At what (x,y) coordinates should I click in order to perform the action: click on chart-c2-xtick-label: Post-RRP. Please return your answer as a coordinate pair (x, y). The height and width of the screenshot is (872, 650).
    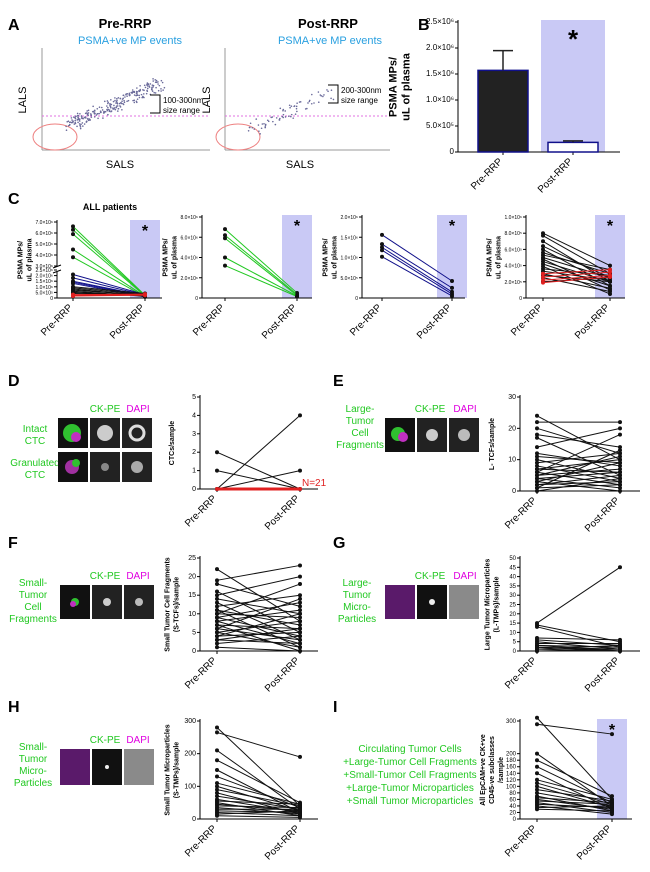
    Looking at the image, I should click on (279, 321).